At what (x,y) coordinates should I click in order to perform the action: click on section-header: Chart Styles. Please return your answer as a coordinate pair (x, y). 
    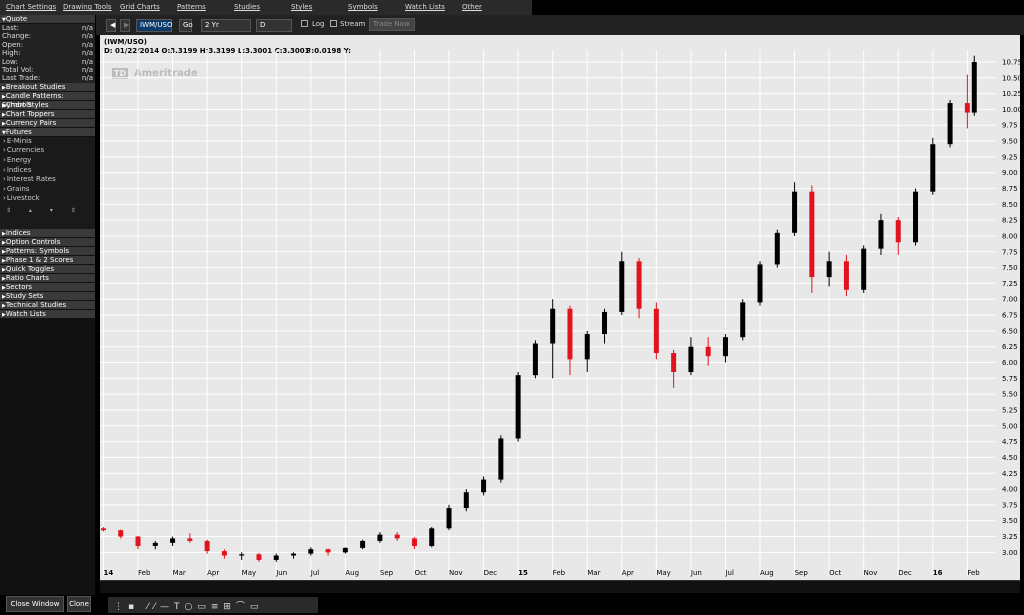
    Looking at the image, I should click on (47, 104).